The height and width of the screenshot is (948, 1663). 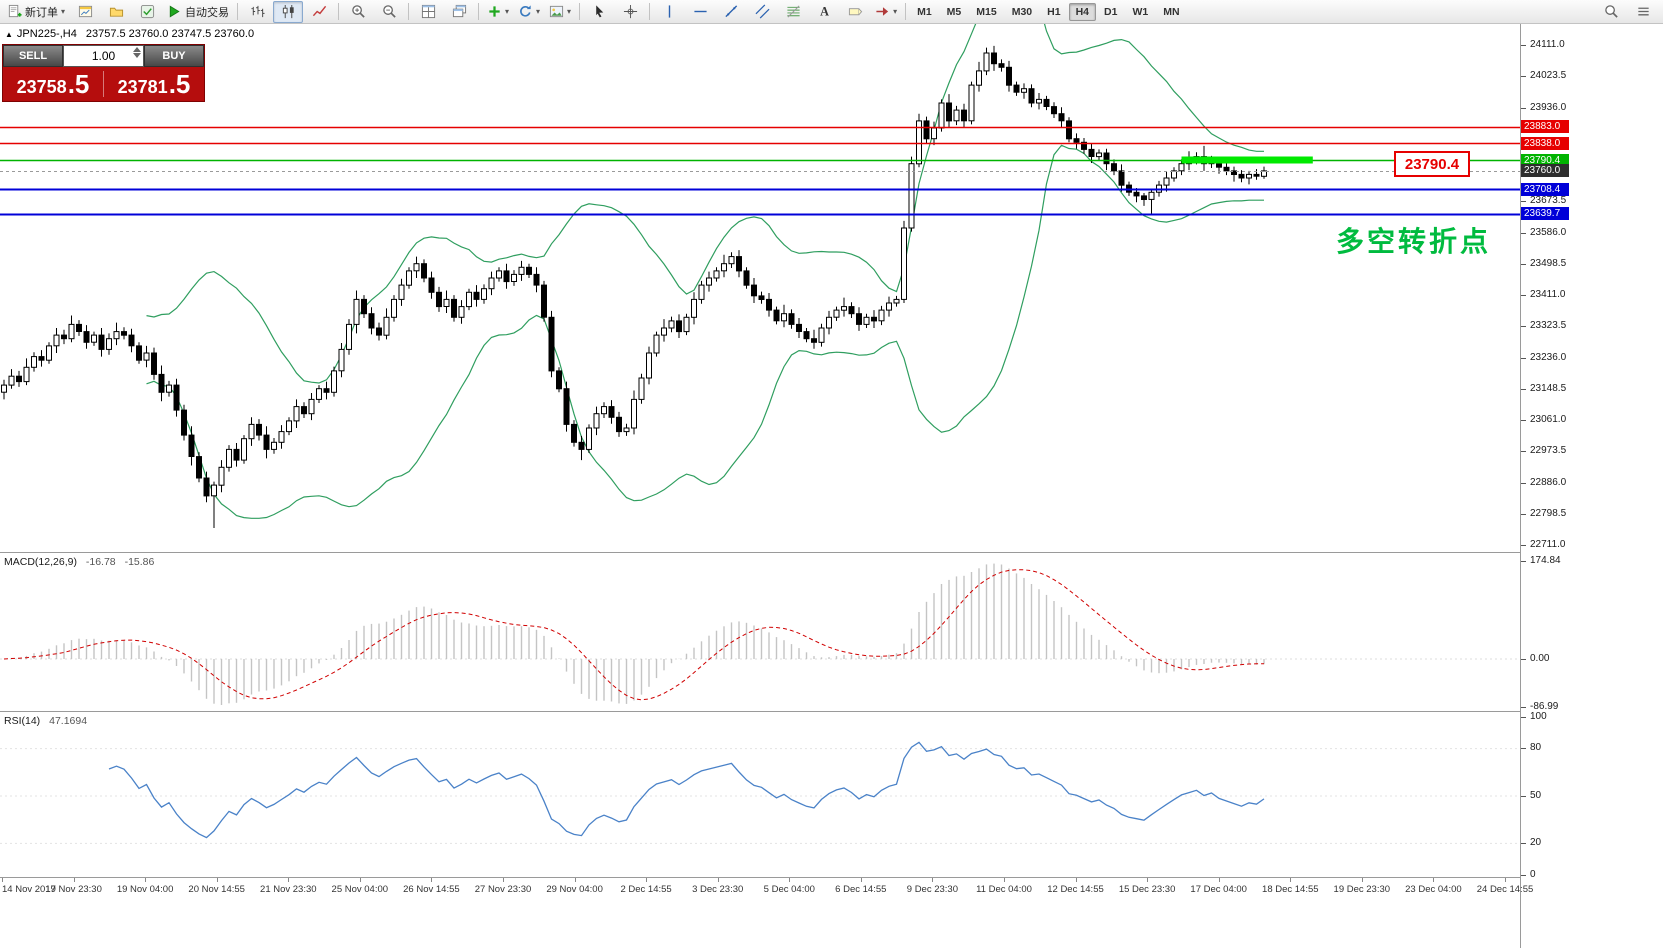 What do you see at coordinates (154, 84) in the screenshot?
I see `buy-price: 23781.5` at bounding box center [154, 84].